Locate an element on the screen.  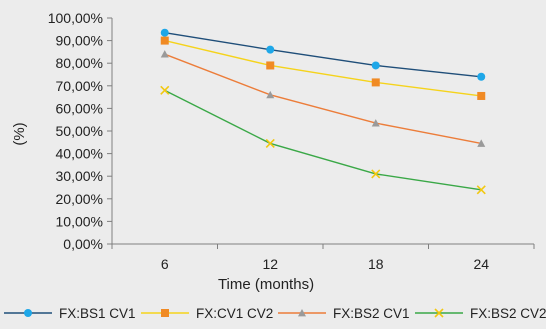
legend-label: FX:BS2 CV1 is located at coordinates (371, 313).